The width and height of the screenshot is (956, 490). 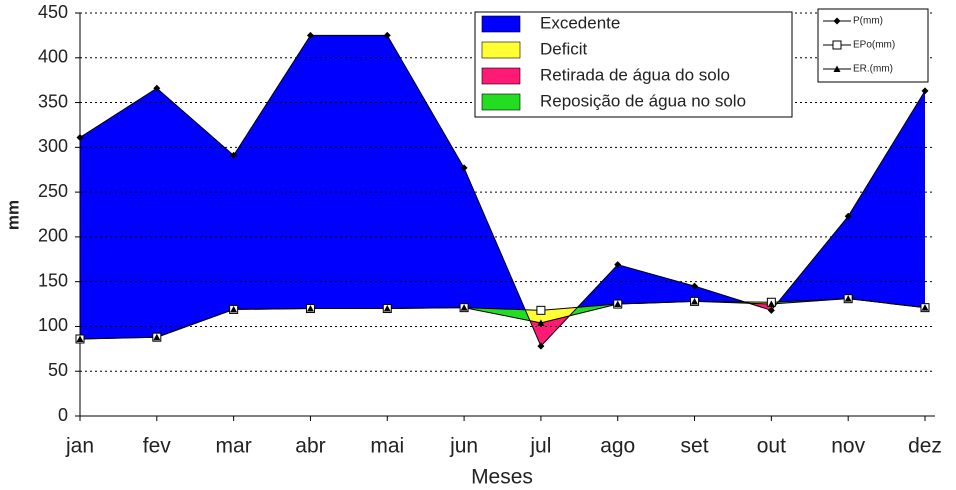 I want to click on x-axis-title: Meses, so click(x=502, y=477).